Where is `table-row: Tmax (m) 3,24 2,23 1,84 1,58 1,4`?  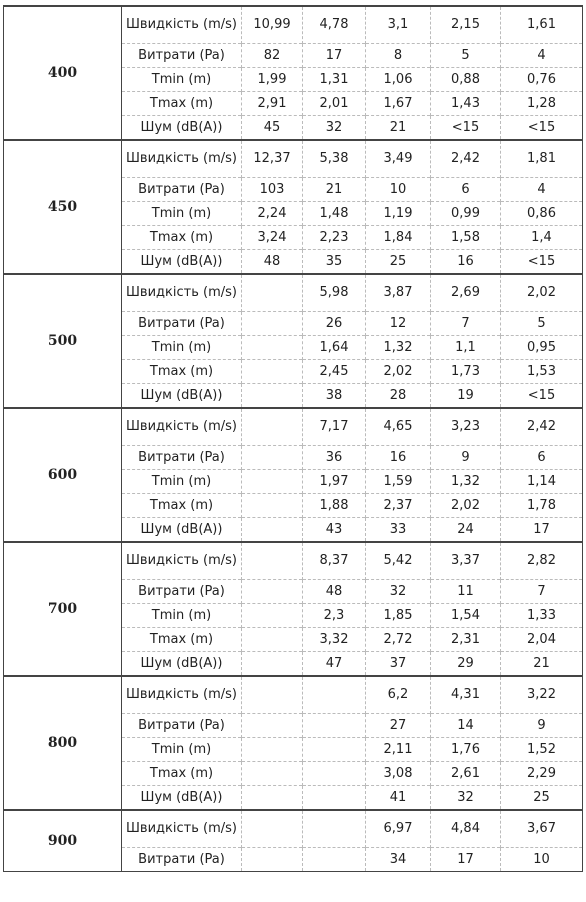 table-row: Tmax (m) 3,24 2,23 1,84 1,58 1,4 is located at coordinates (293, 237).